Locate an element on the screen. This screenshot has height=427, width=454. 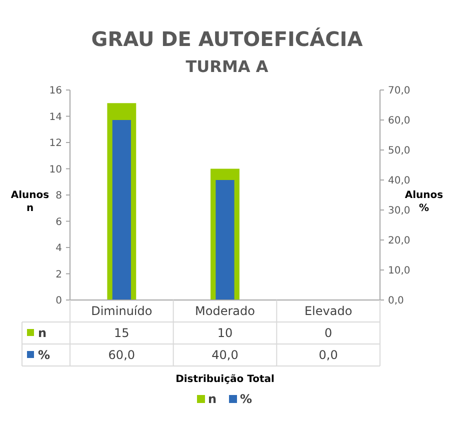
y2-tick-label: 50,0 is located at coordinates (399, 151).